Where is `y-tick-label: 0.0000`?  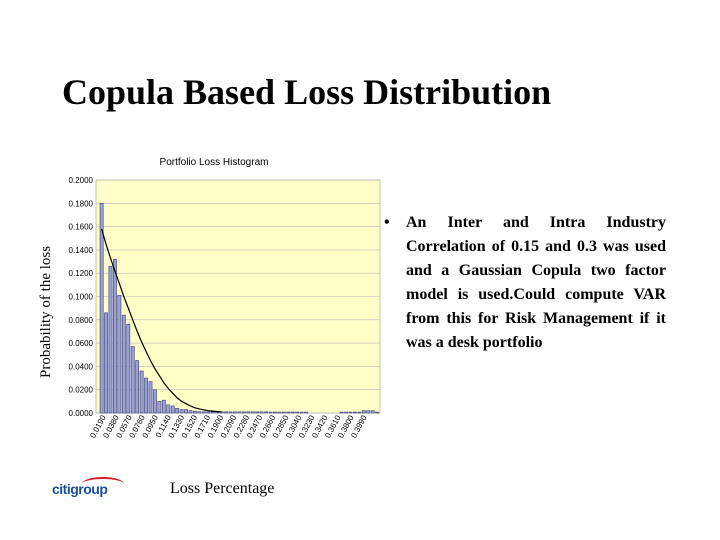 y-tick-label: 0.0000 is located at coordinates (81, 413).